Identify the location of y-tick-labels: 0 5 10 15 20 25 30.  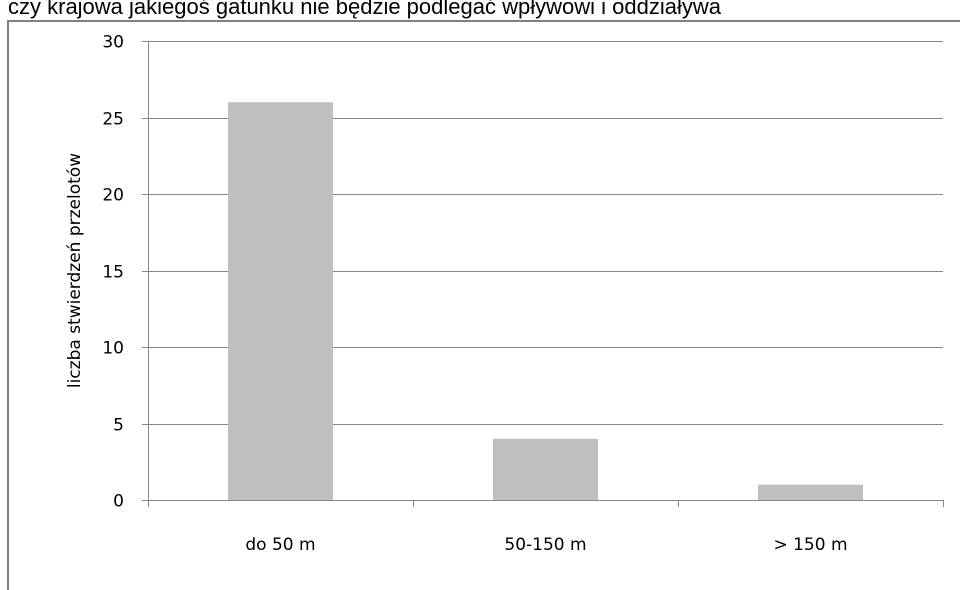
(113, 272).